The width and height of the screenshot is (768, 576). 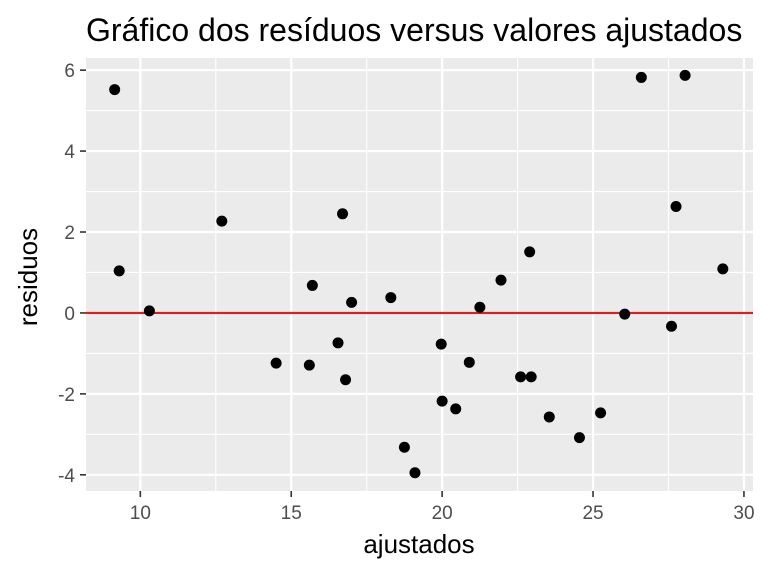 I want to click on y-tick-label: -2, so click(x=66, y=395).